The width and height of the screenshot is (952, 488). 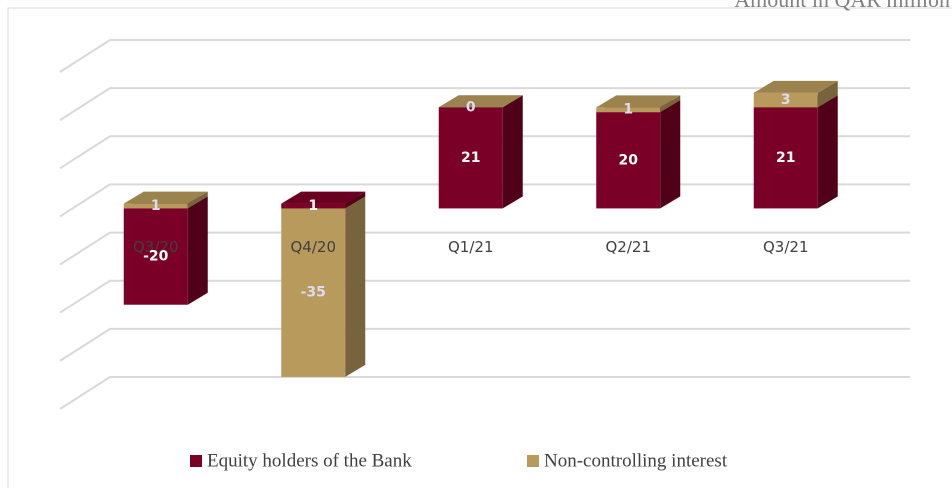 I want to click on x-tick-label: Q2/21, so click(x=629, y=247).